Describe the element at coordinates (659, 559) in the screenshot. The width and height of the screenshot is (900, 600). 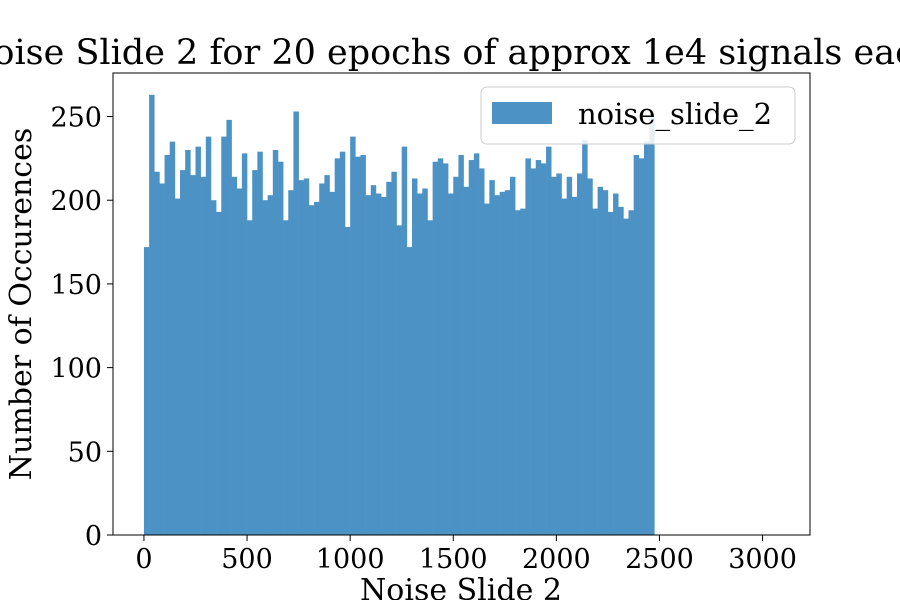
I see `x-tick-label: 2500` at that location.